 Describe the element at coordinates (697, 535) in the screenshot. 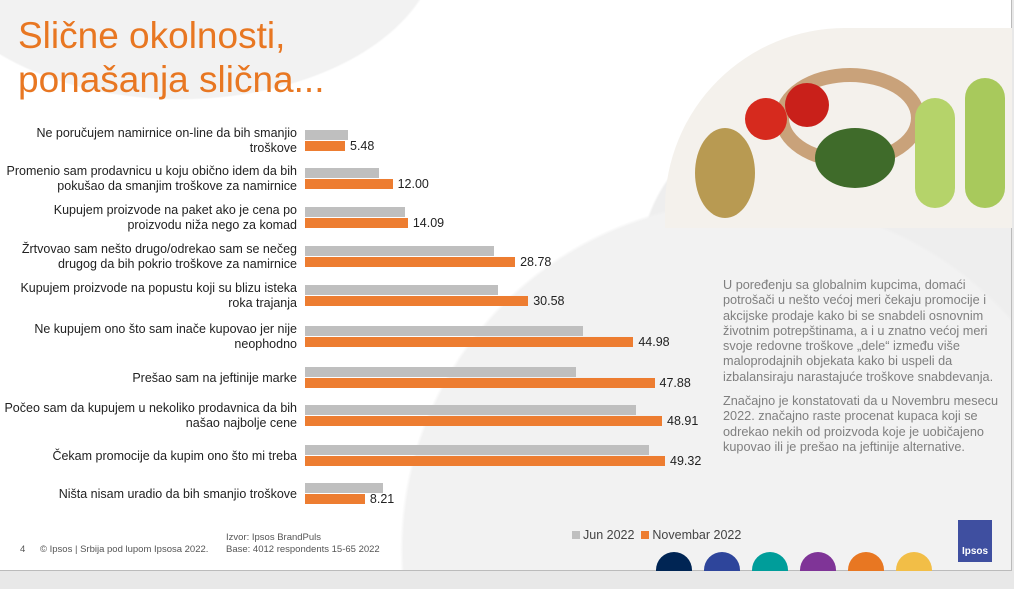

I see `legend-nov: Novembar 2022` at that location.